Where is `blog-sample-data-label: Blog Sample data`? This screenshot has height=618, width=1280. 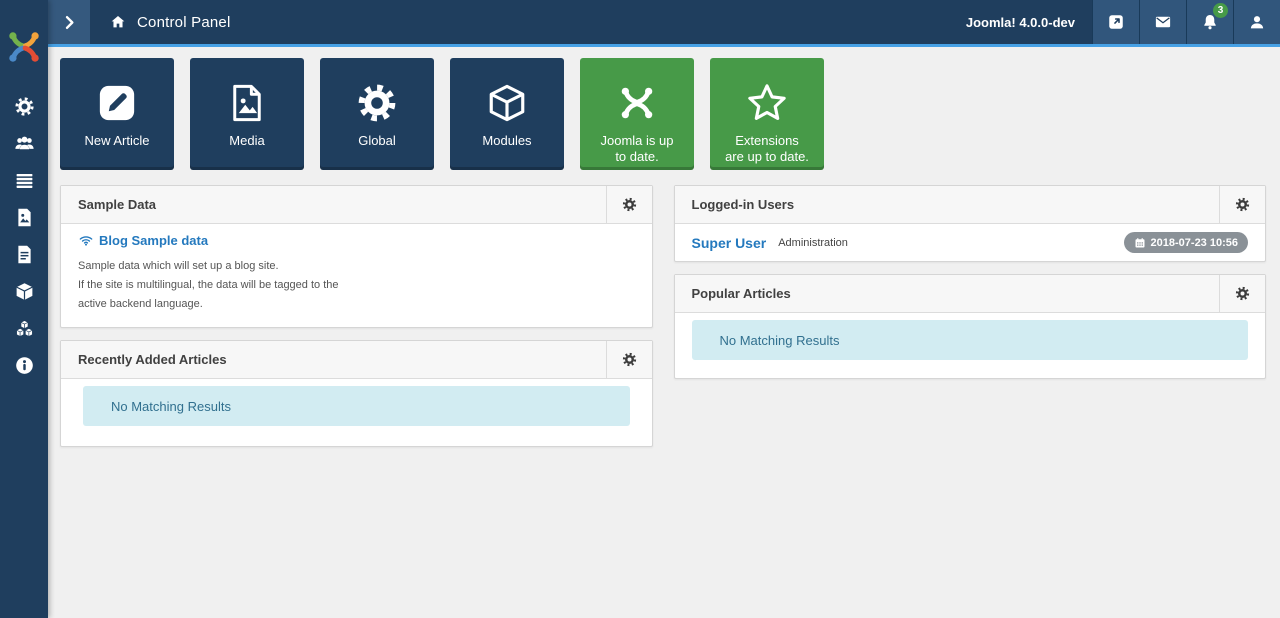
blog-sample-data-label: Blog Sample data is located at coordinates (154, 240).